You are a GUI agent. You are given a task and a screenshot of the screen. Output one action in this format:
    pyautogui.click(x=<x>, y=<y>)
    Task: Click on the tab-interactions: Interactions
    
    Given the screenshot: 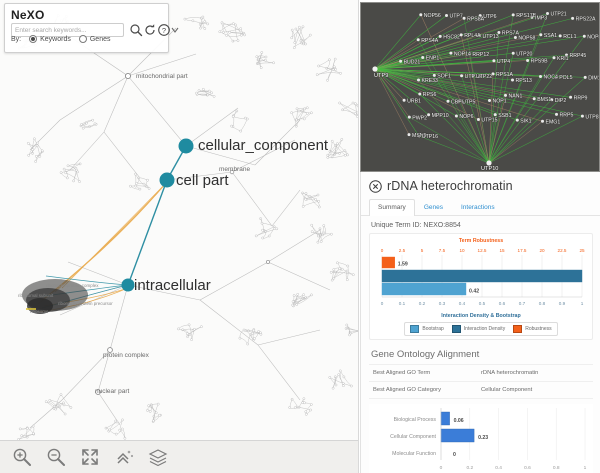 What is the action you would take?
    pyautogui.click(x=477, y=207)
    